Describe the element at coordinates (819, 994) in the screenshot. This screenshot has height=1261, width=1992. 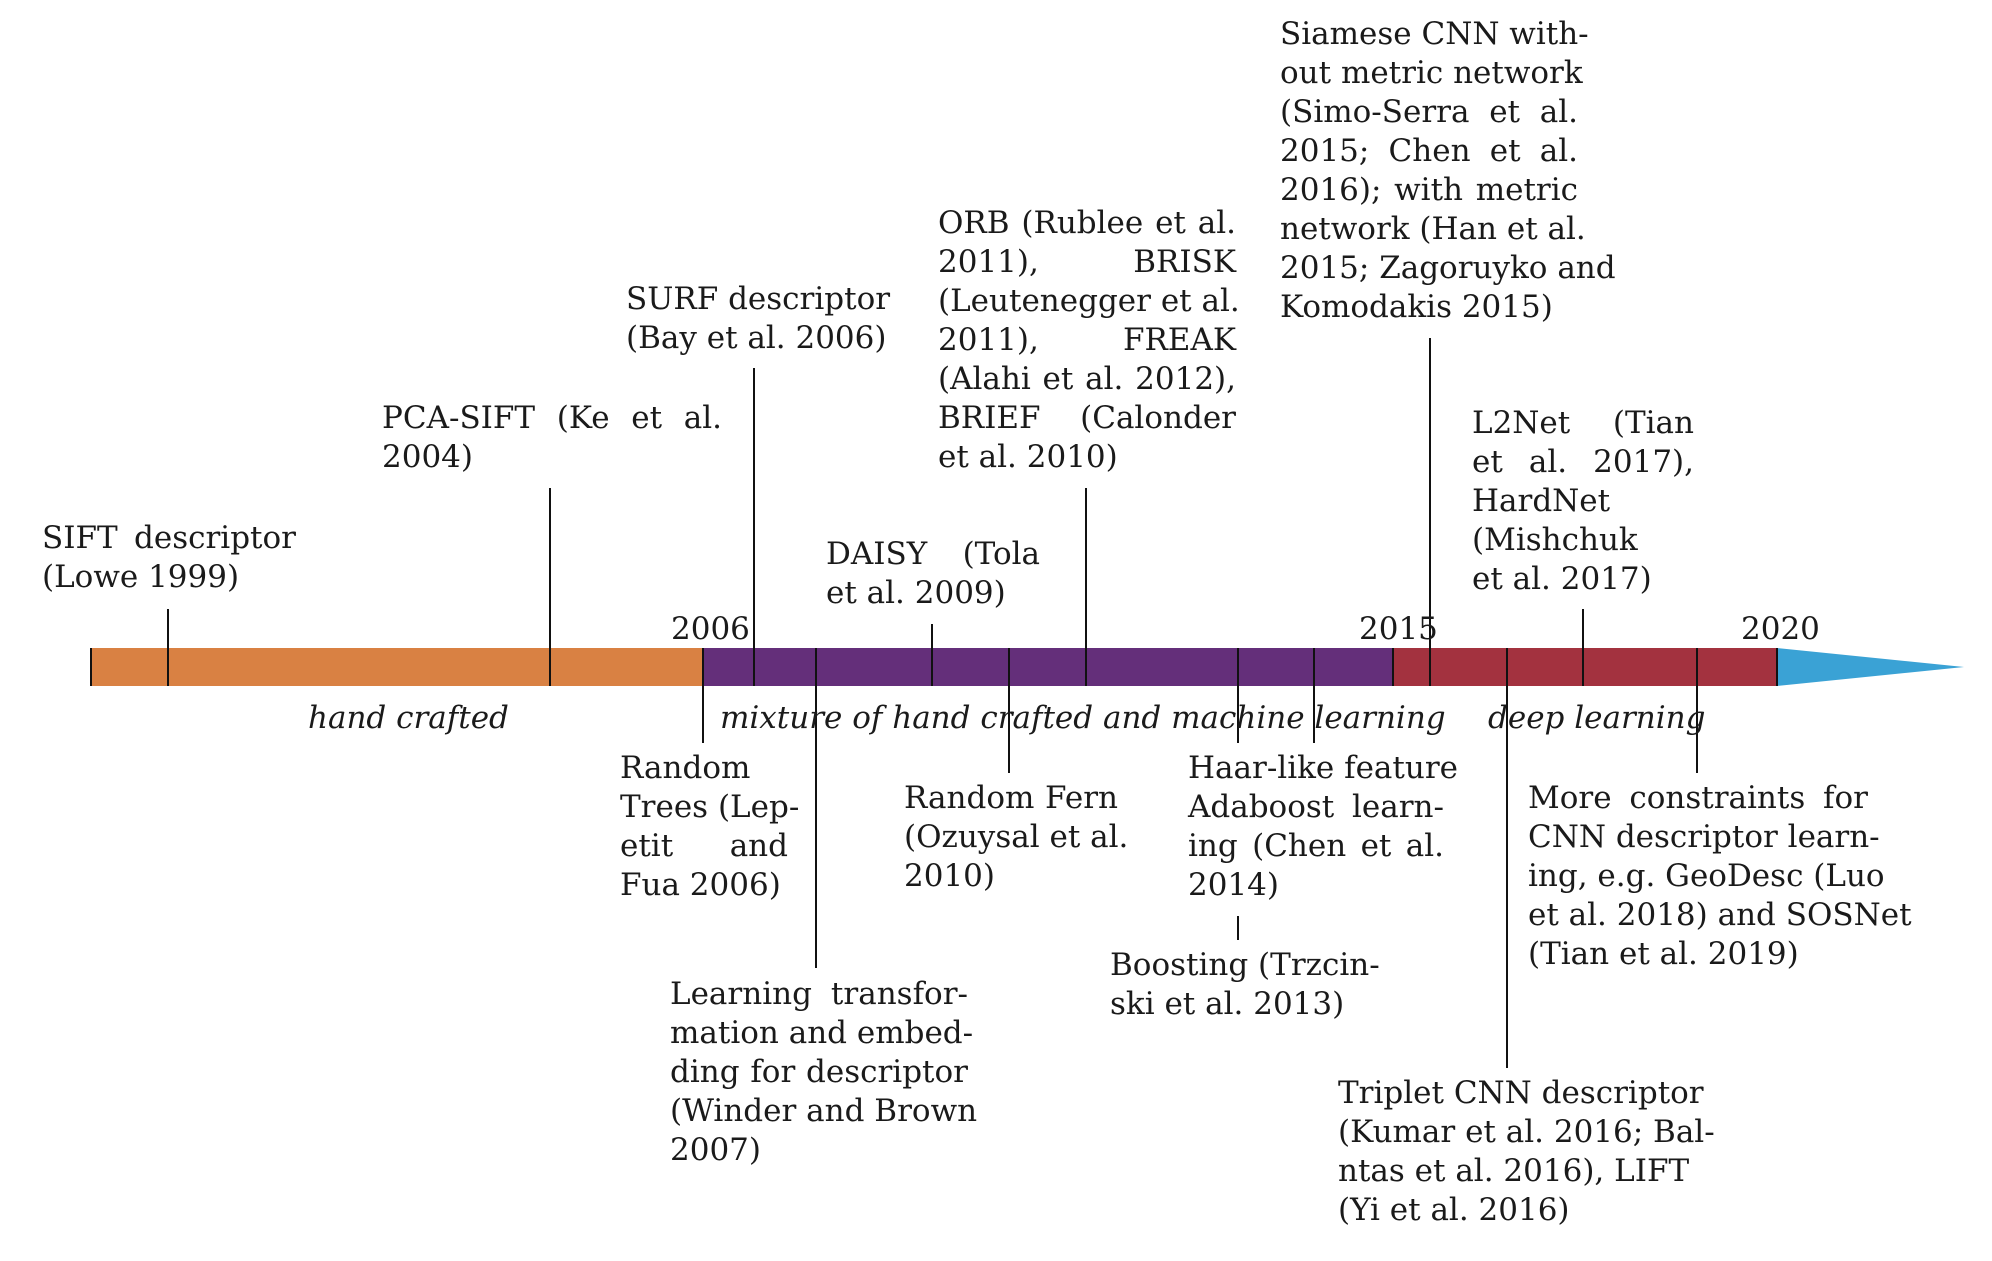
I see `entry-line: Learning transfor-` at that location.